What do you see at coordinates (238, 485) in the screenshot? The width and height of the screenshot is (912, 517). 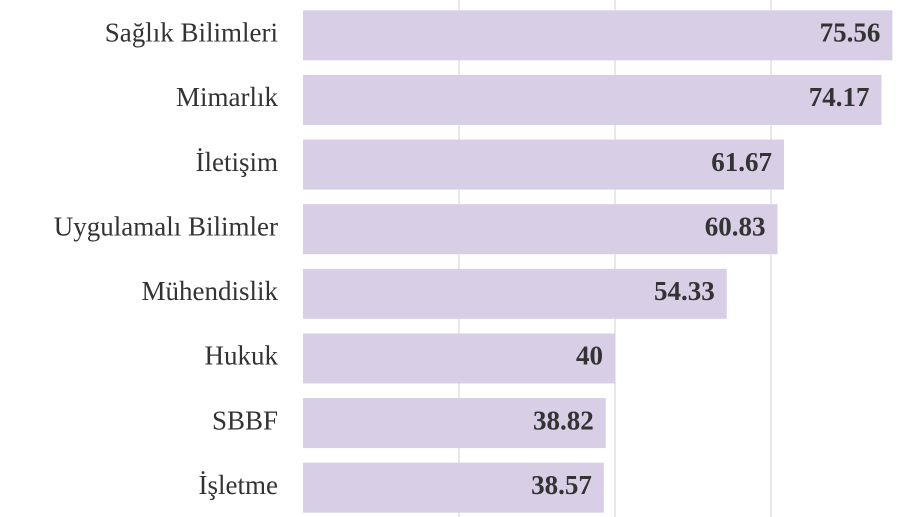 I see `y-tick-label: İşletme` at bounding box center [238, 485].